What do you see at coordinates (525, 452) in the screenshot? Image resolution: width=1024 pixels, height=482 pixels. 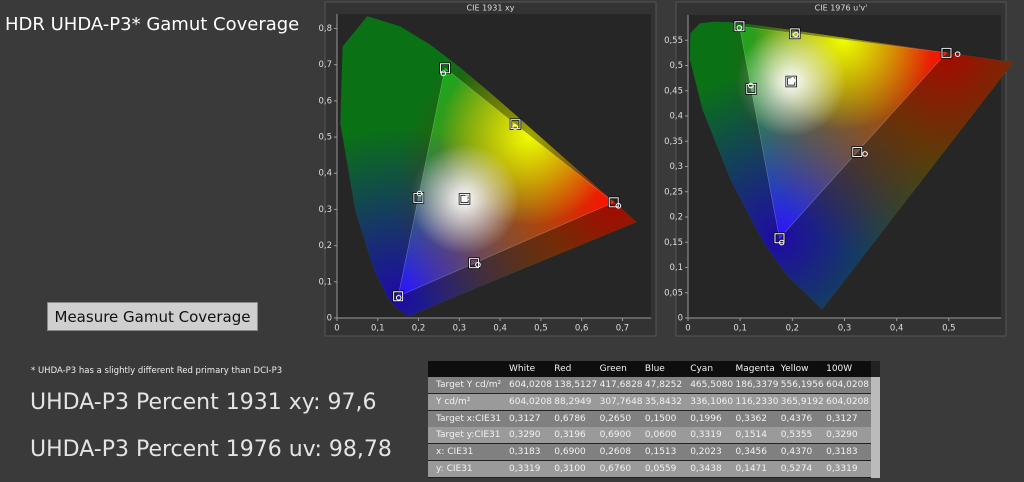 I see `table-cell: 0,3183` at bounding box center [525, 452].